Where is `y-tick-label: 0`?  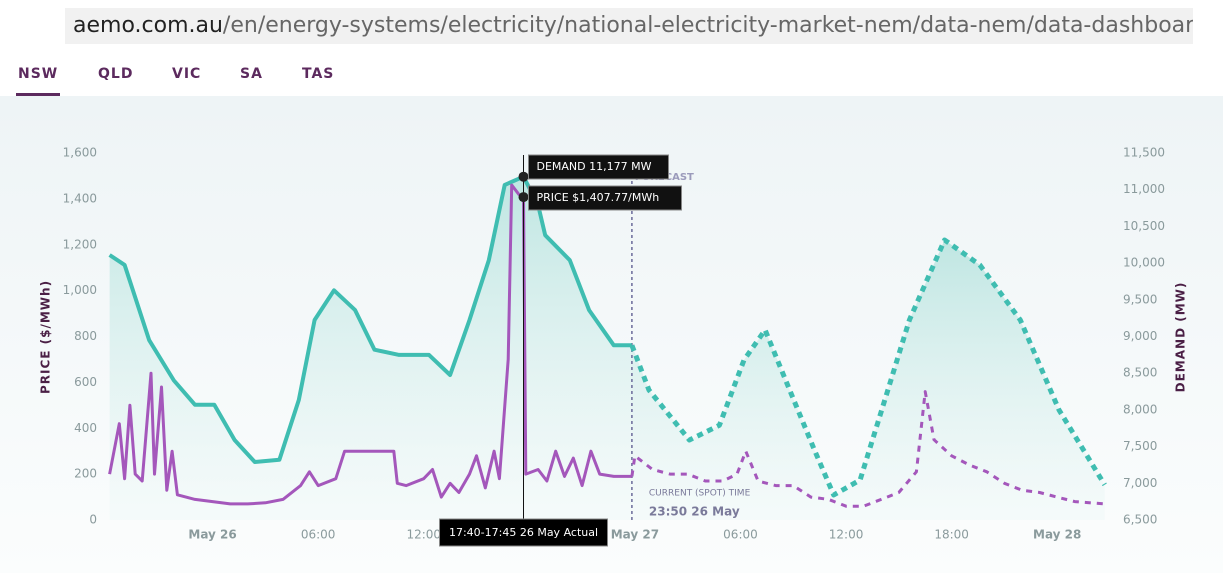
y-tick-label: 0 is located at coordinates (93, 520).